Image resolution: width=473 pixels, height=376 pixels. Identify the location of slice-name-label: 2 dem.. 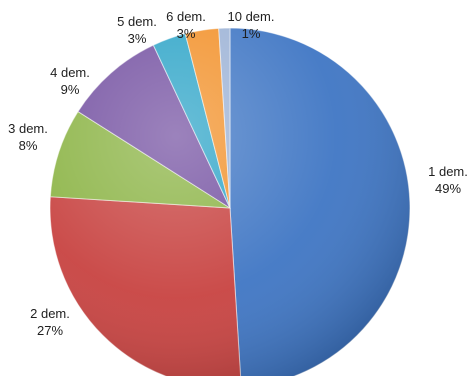
(50, 313).